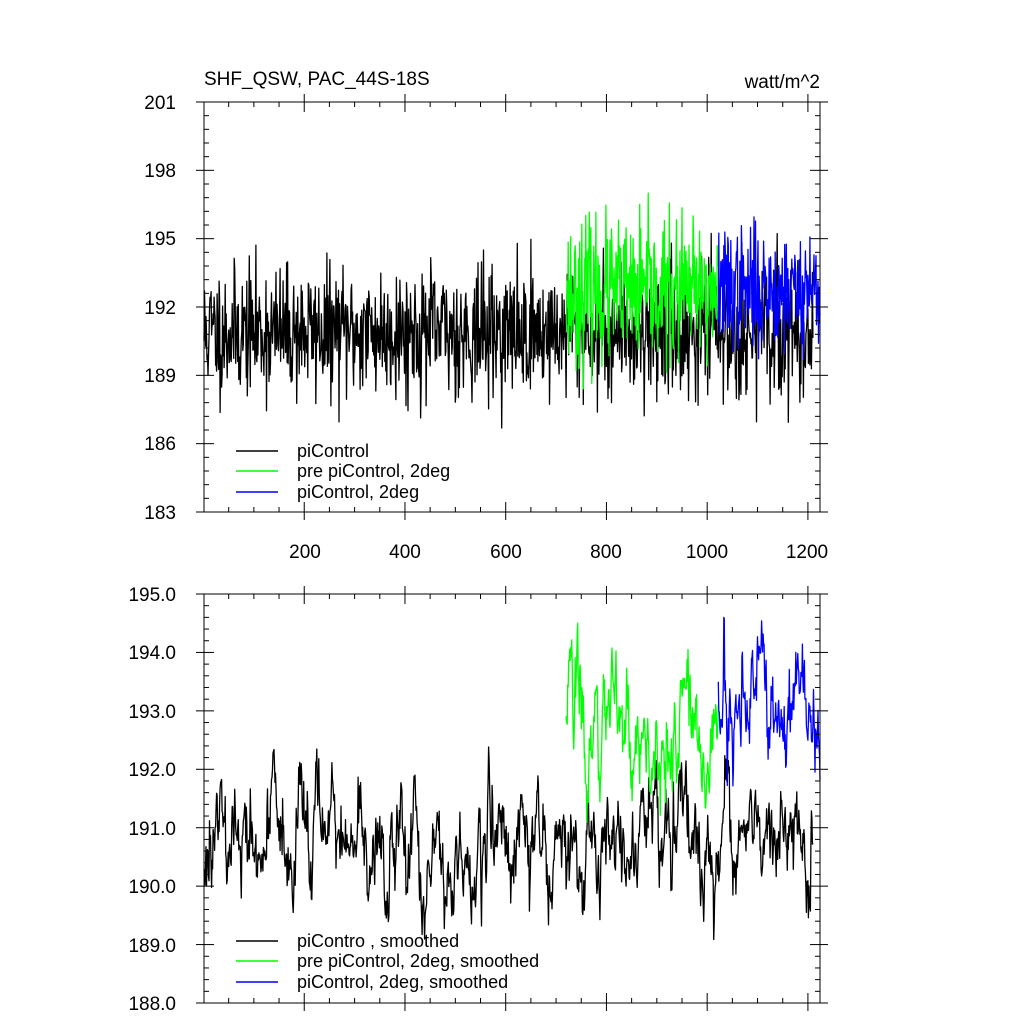 This screenshot has height=1024, width=1024. I want to click on chart-title: SHF_QSW, PAC_44S-18S, so click(317, 79).